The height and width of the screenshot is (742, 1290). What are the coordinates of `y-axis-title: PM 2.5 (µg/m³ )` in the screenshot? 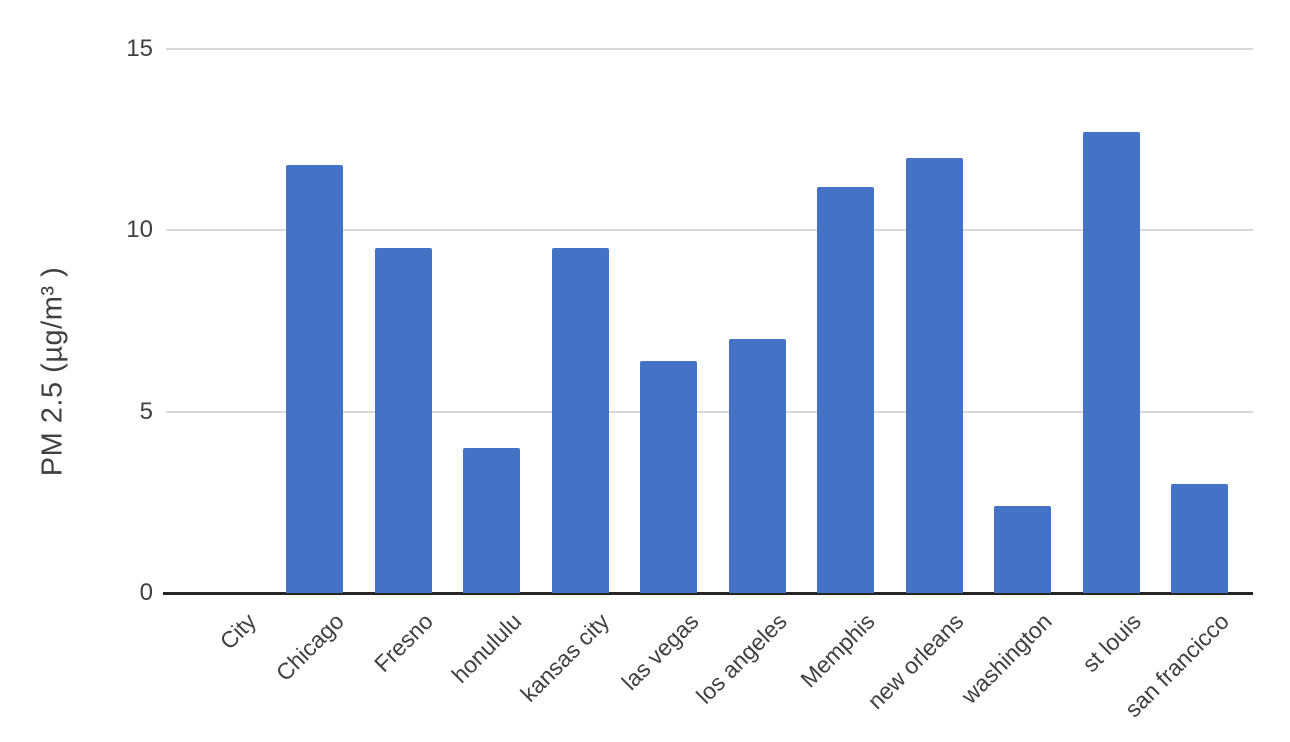 It's located at (52, 371).